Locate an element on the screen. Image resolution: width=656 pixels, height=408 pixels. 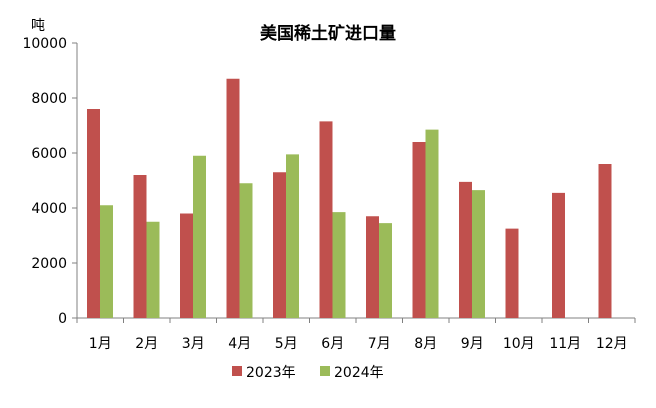
bar-2023年-9月 is located at coordinates (465, 249).